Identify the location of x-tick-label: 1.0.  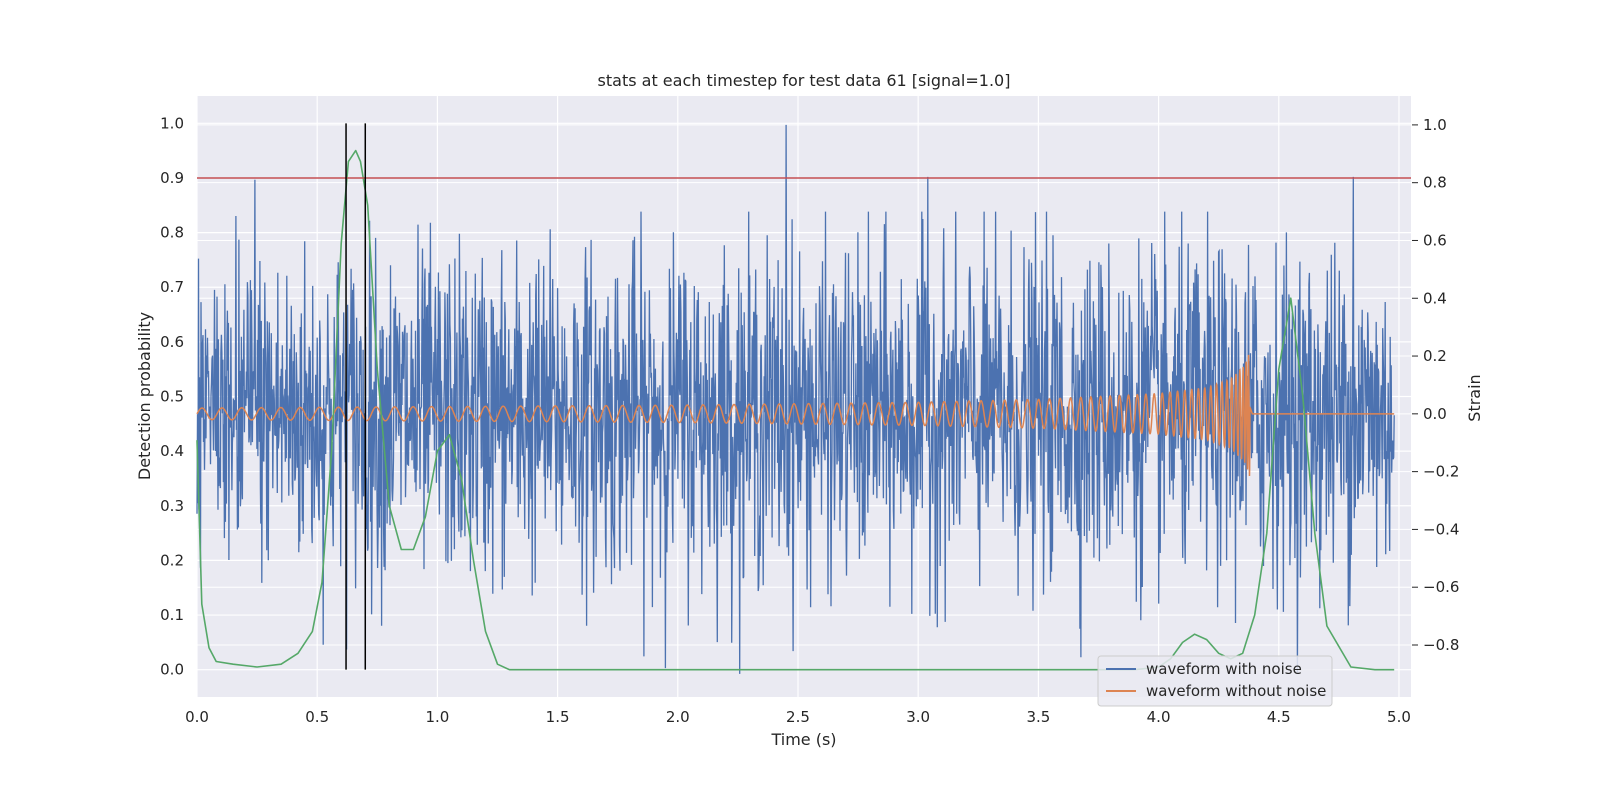
(437, 717).